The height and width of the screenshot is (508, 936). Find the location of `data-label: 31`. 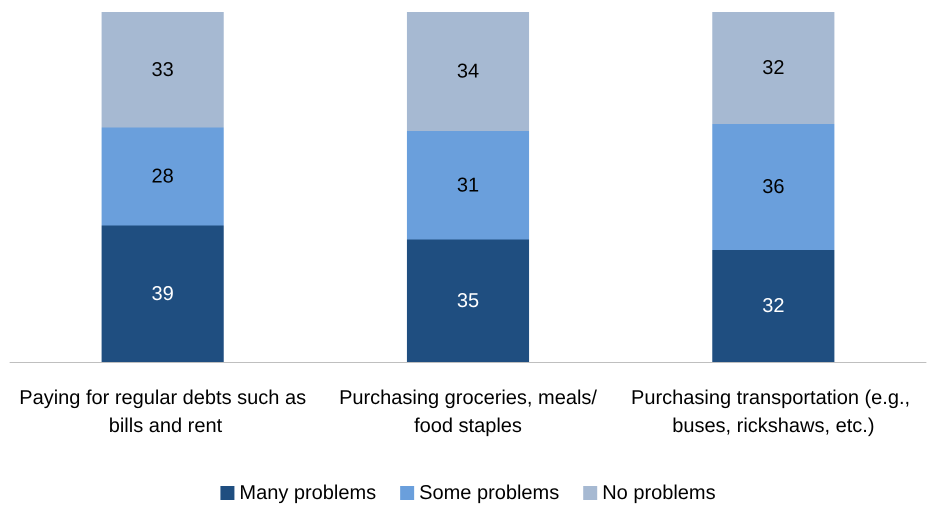

data-label: 31 is located at coordinates (468, 185).